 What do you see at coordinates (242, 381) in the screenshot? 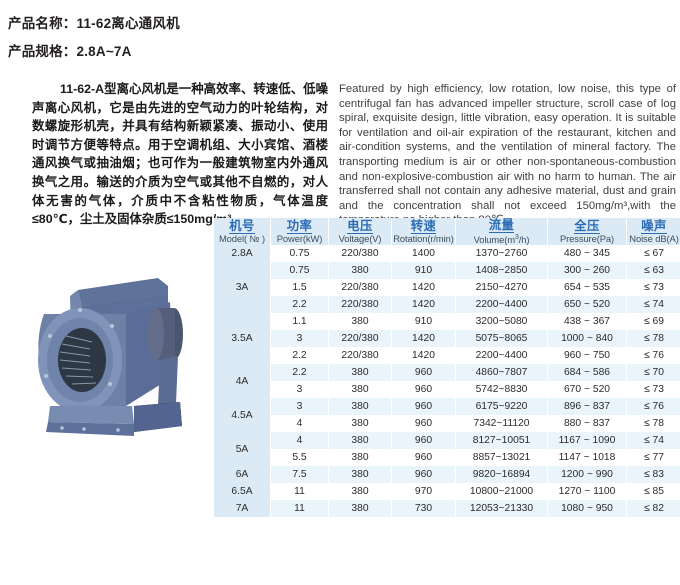
I see `cell-model: 4A` at bounding box center [242, 381].